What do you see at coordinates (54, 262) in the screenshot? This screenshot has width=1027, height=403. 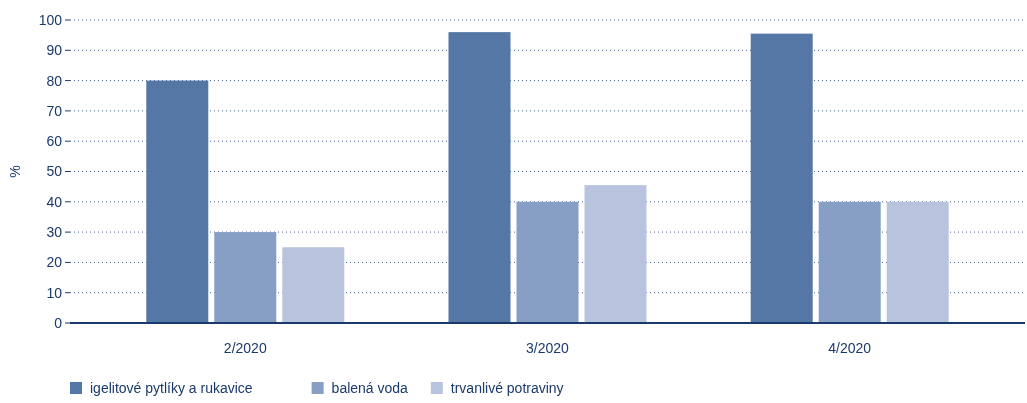 I see `y-tick-label: 20` at bounding box center [54, 262].